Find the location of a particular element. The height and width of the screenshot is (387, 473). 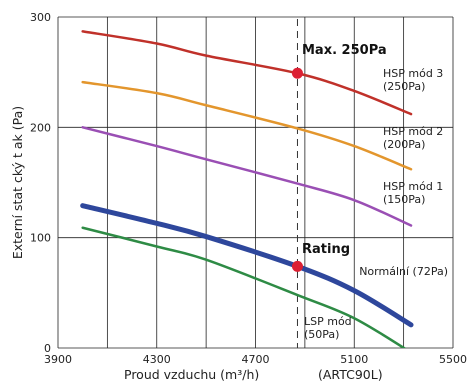

series-hsp-mode-1-label: (150Pa) is located at coordinates (404, 199).